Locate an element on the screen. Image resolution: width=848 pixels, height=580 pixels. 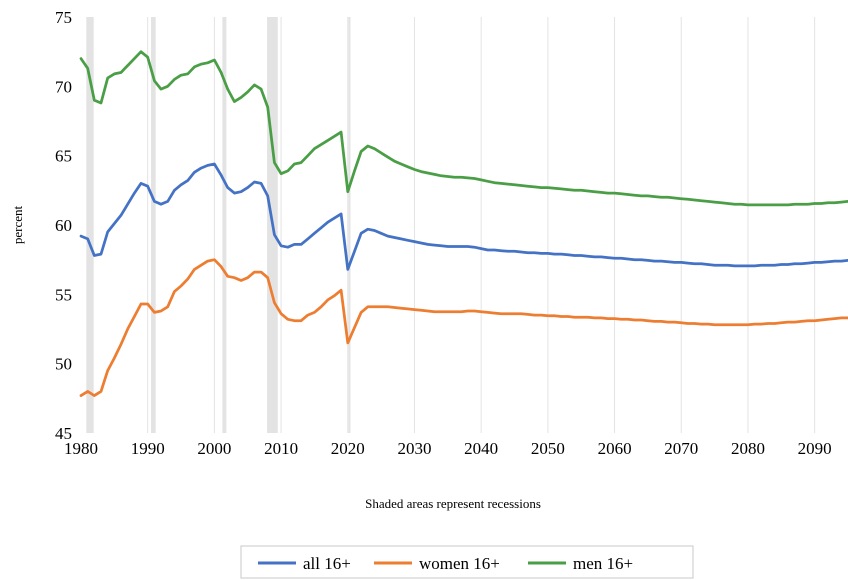
legend: all 16+ women 16+ men 16+ is located at coordinates (467, 562).